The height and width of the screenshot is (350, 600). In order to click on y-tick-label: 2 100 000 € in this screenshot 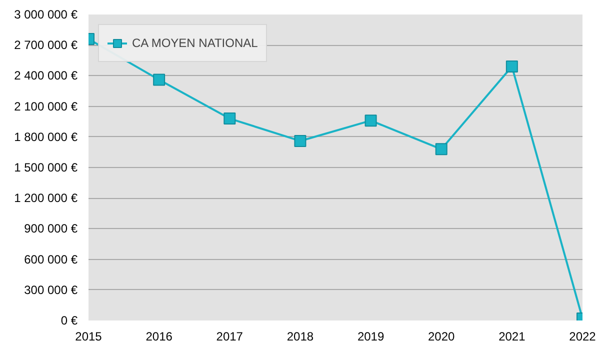, I will do `click(46, 106)`.